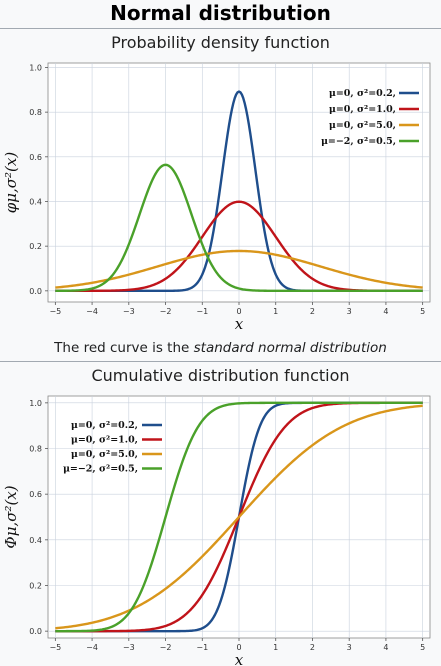 The image size is (441, 666). What do you see at coordinates (11, 516) in the screenshot?
I see `y-axis-label: Φμ,σ²(x)` at bounding box center [11, 516].